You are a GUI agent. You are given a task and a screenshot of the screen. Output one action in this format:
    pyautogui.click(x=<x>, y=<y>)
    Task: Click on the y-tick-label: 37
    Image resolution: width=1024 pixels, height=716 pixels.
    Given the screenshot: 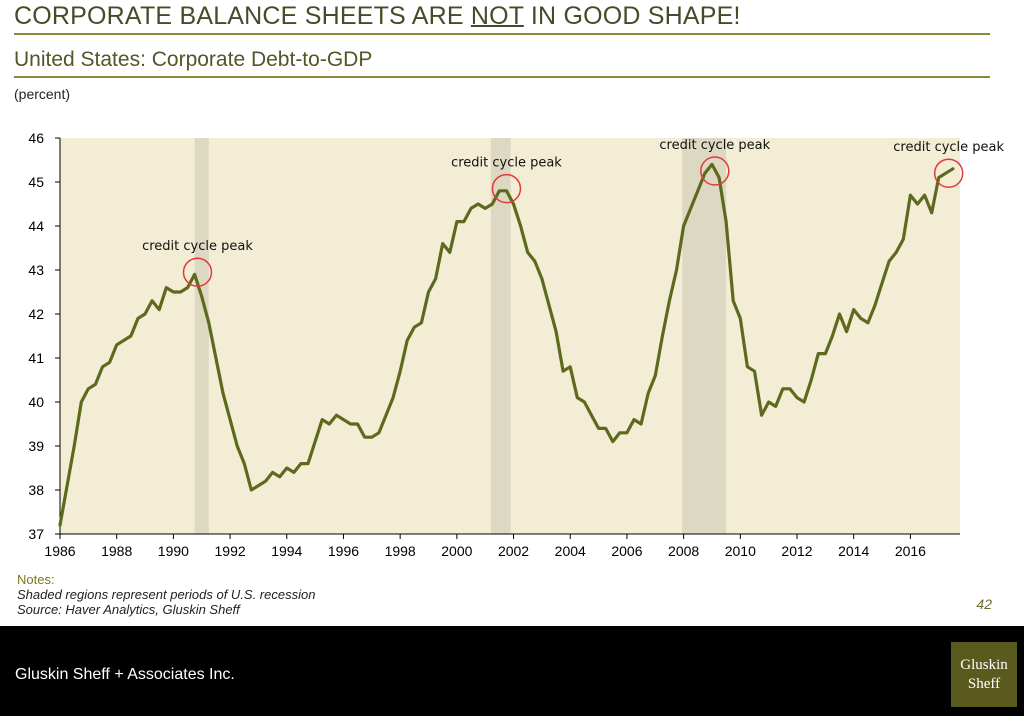 What is the action you would take?
    pyautogui.click(x=36, y=534)
    